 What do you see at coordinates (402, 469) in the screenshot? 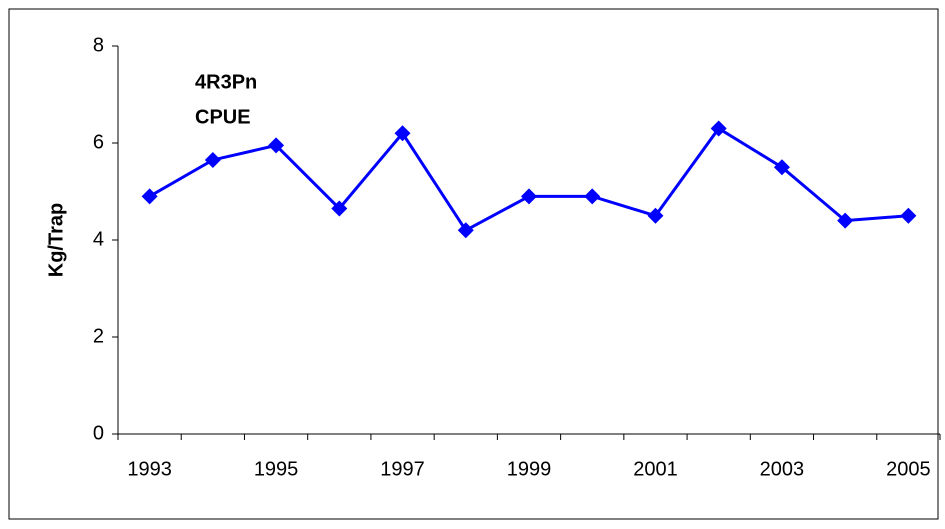
I see `x-tick-label: 1997` at bounding box center [402, 469].